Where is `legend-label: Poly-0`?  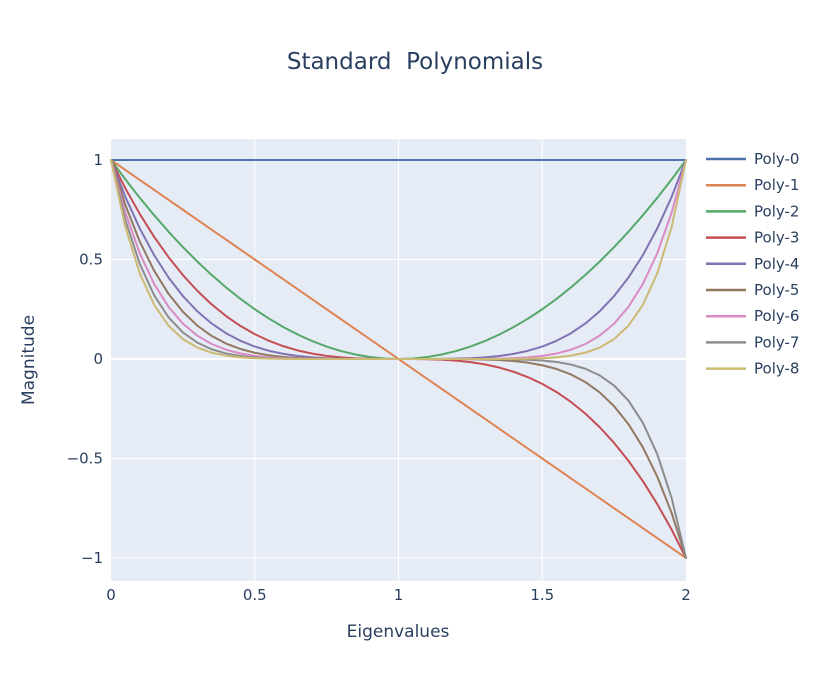
legend-label: Poly-0 is located at coordinates (776, 159).